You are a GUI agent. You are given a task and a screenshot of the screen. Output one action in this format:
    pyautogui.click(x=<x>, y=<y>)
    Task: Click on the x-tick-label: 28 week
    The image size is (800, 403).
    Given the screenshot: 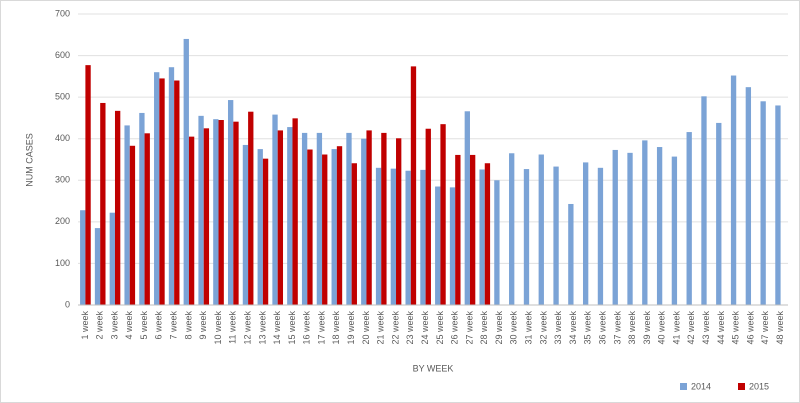 What is the action you would take?
    pyautogui.click(x=484, y=328)
    